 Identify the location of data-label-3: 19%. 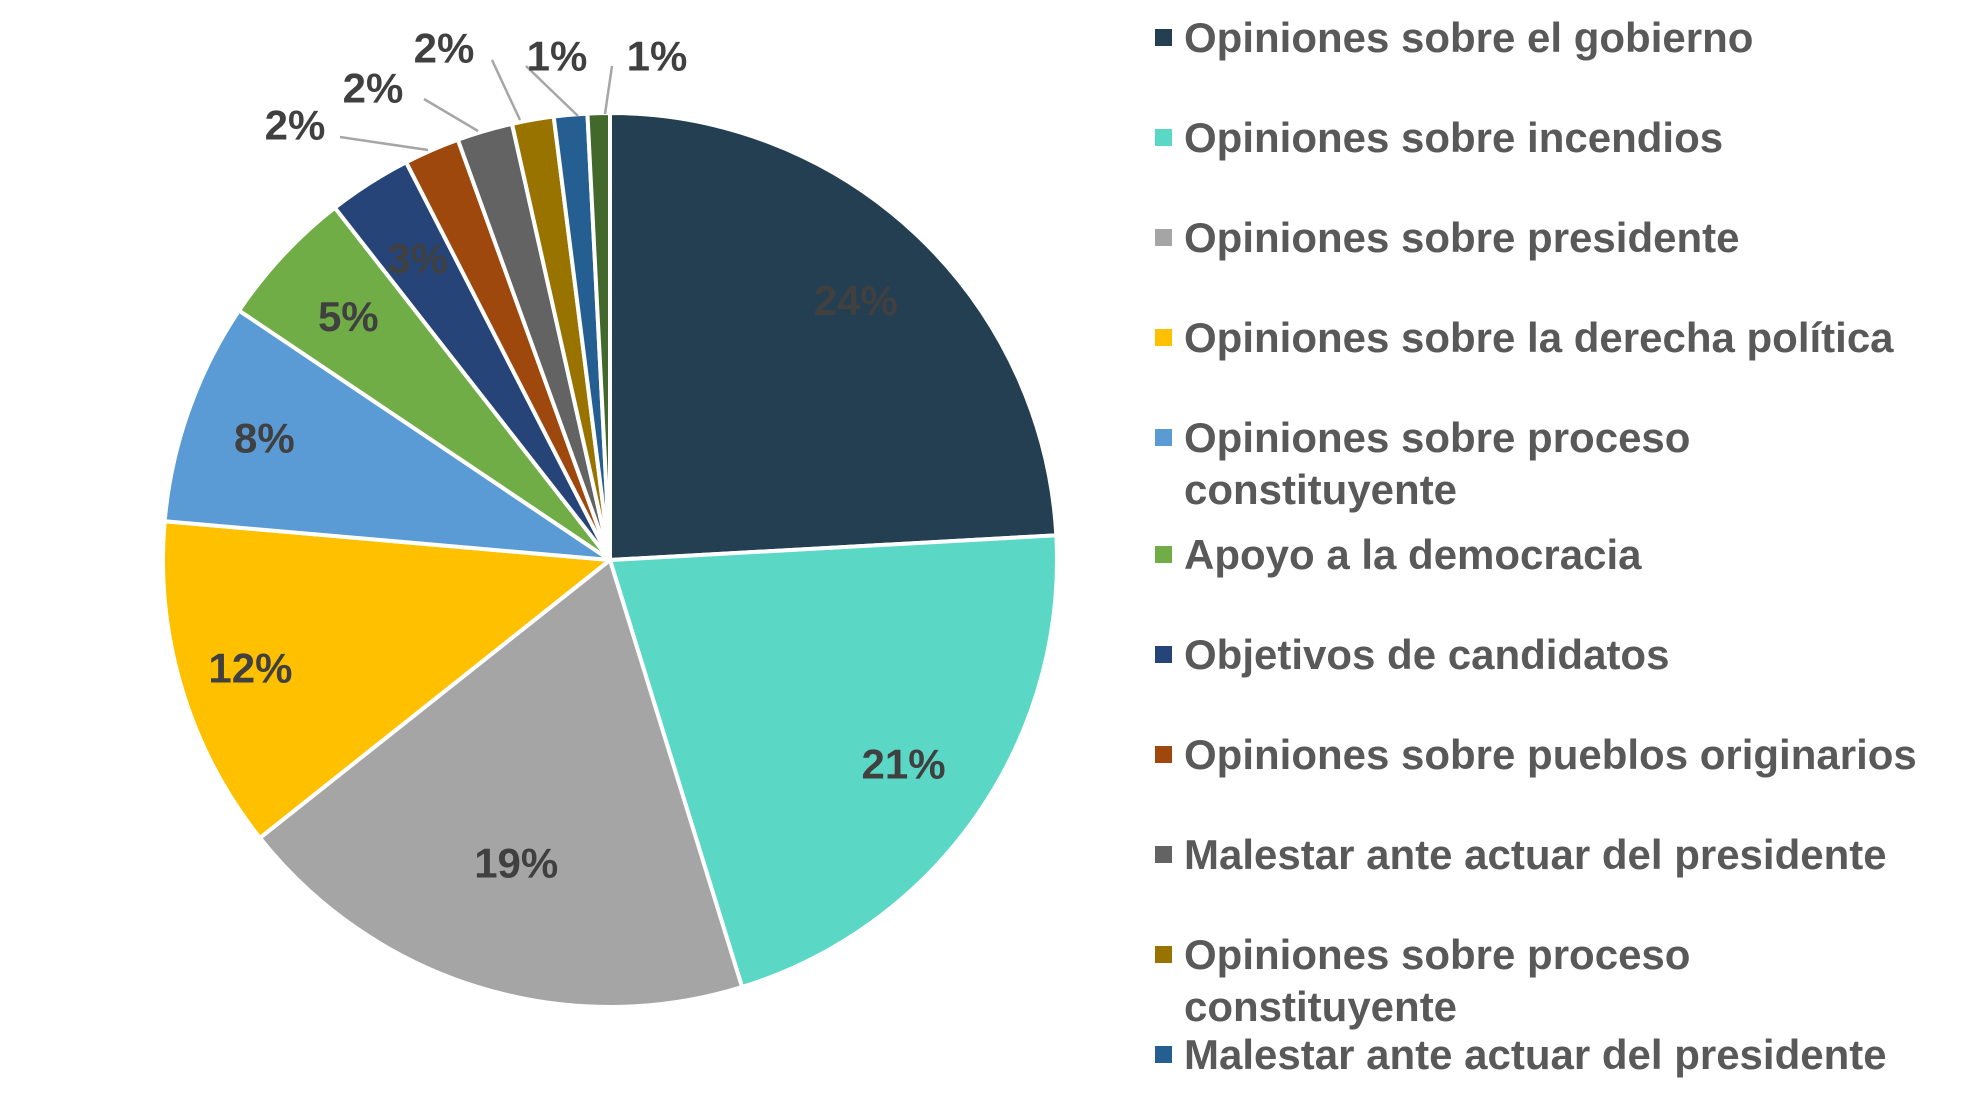
(516, 863).